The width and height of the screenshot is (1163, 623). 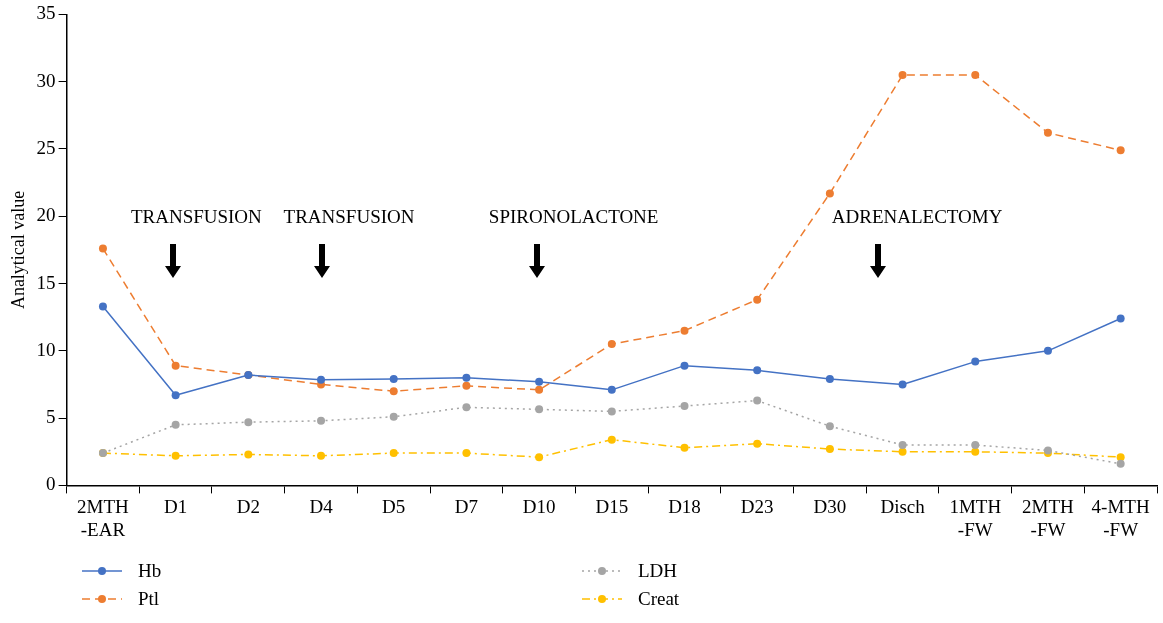 What do you see at coordinates (830, 506) in the screenshot?
I see `x-tick-label: D30` at bounding box center [830, 506].